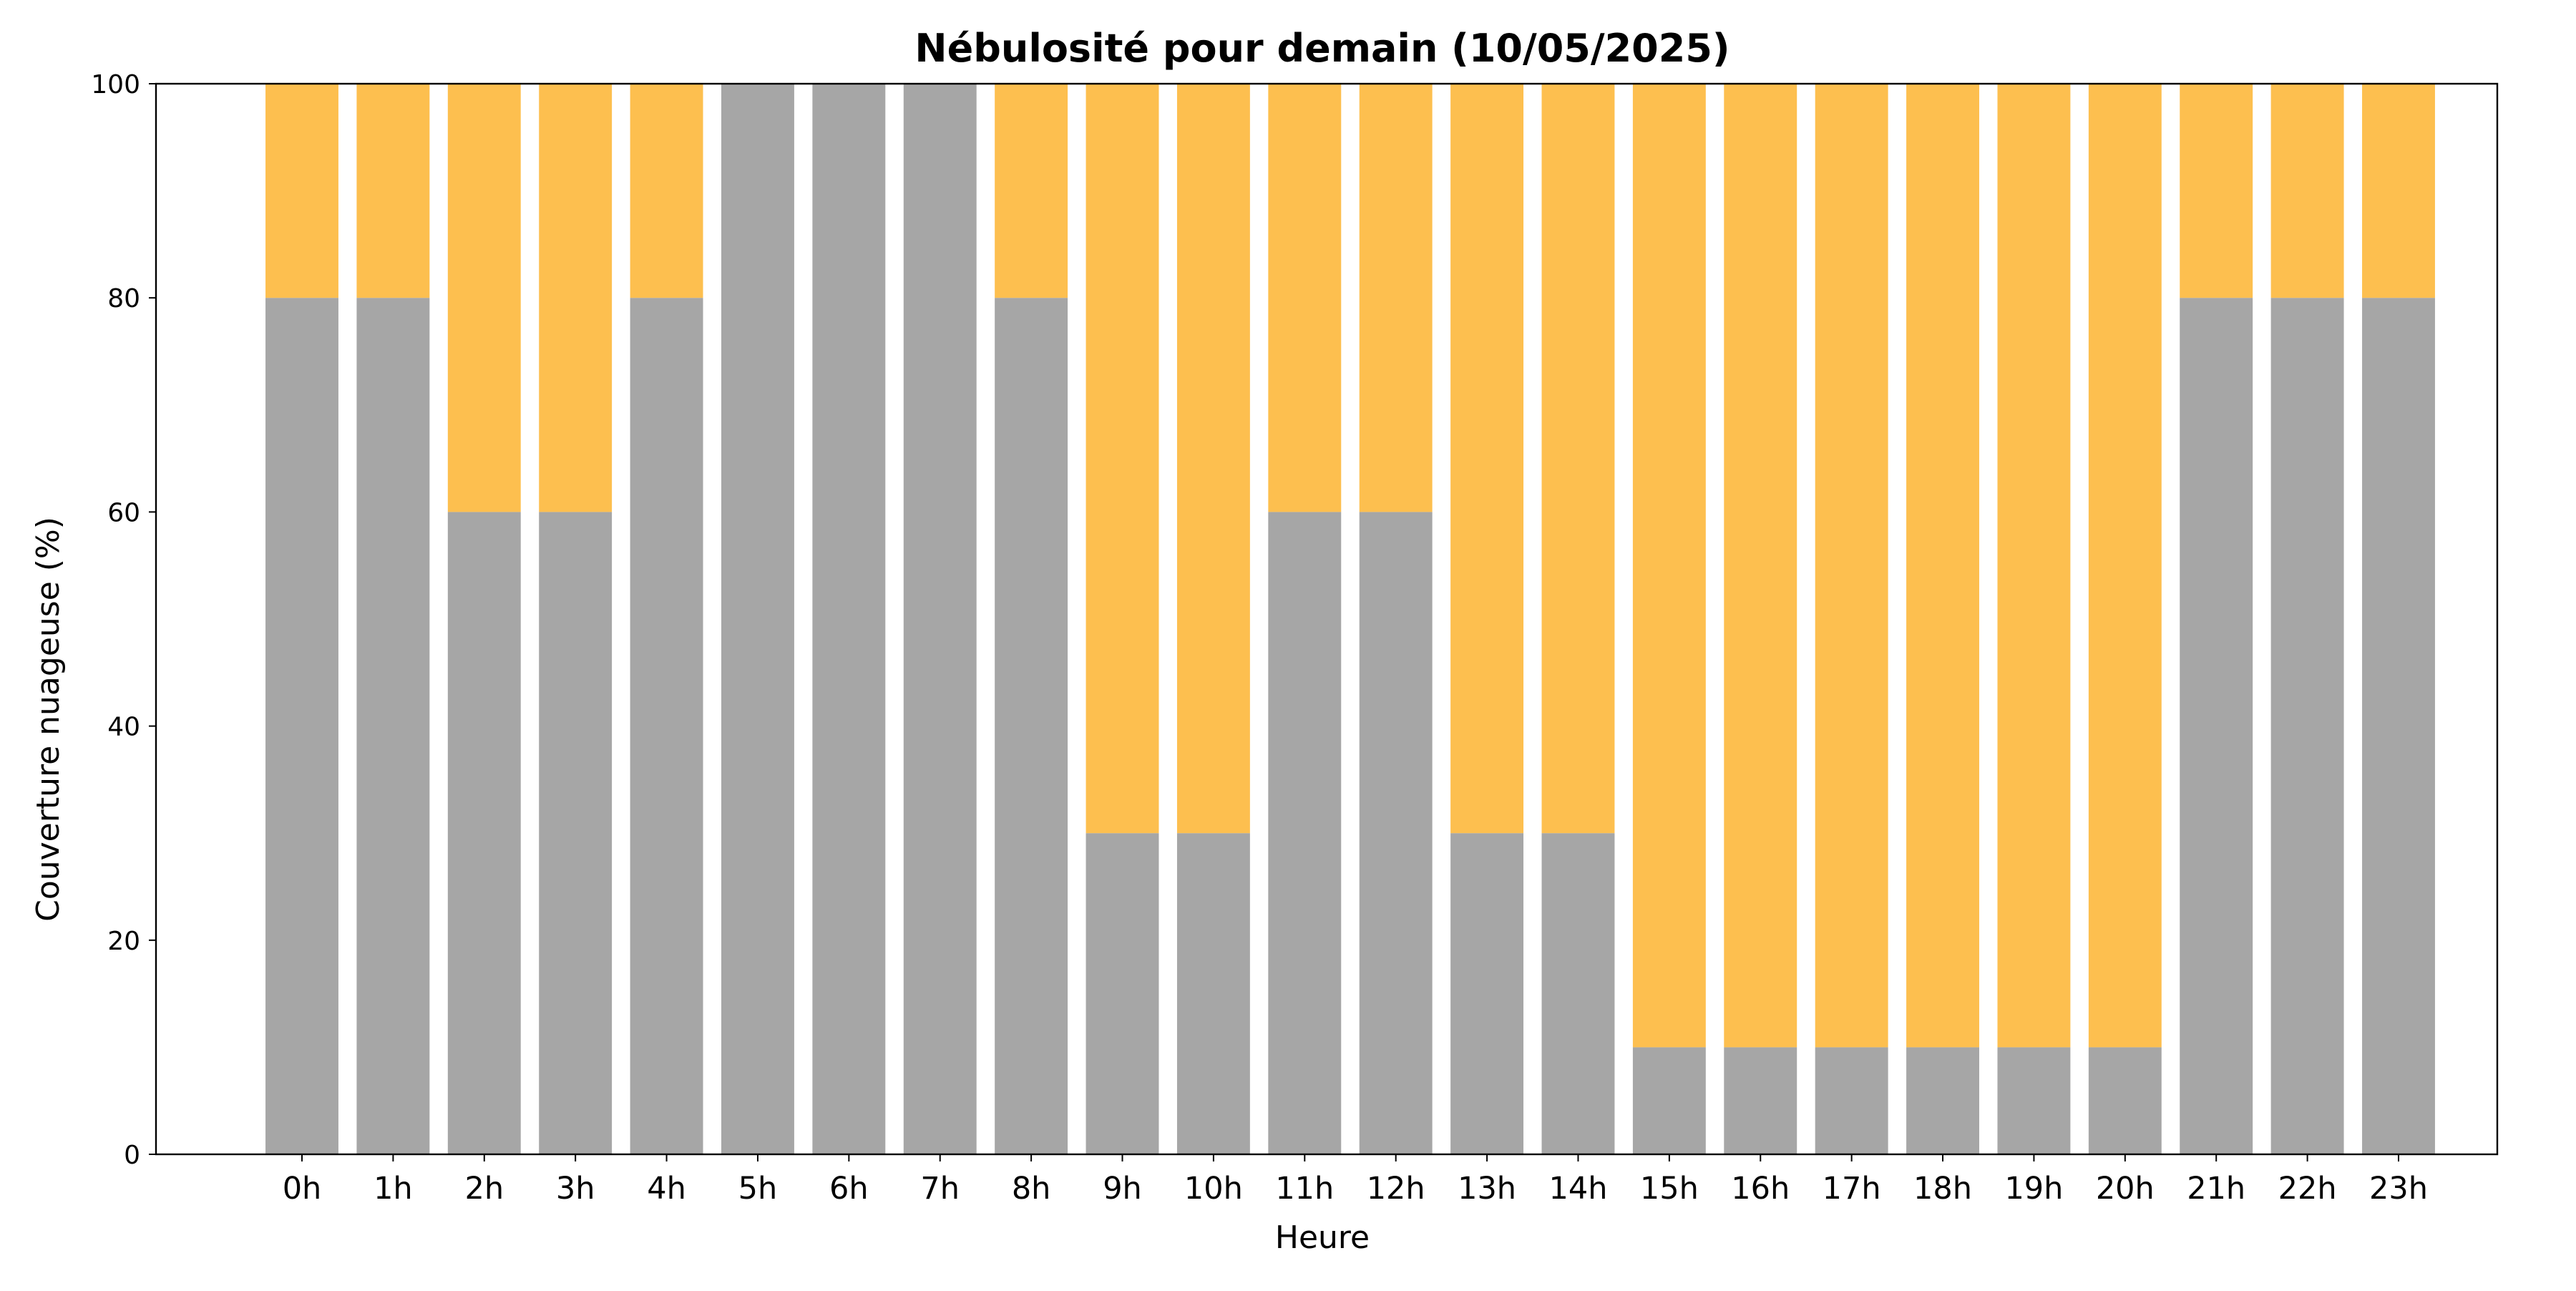 The width and height of the screenshot is (2576, 1291). What do you see at coordinates (132, 1155) in the screenshot?
I see `y-tick-label: 0` at bounding box center [132, 1155].